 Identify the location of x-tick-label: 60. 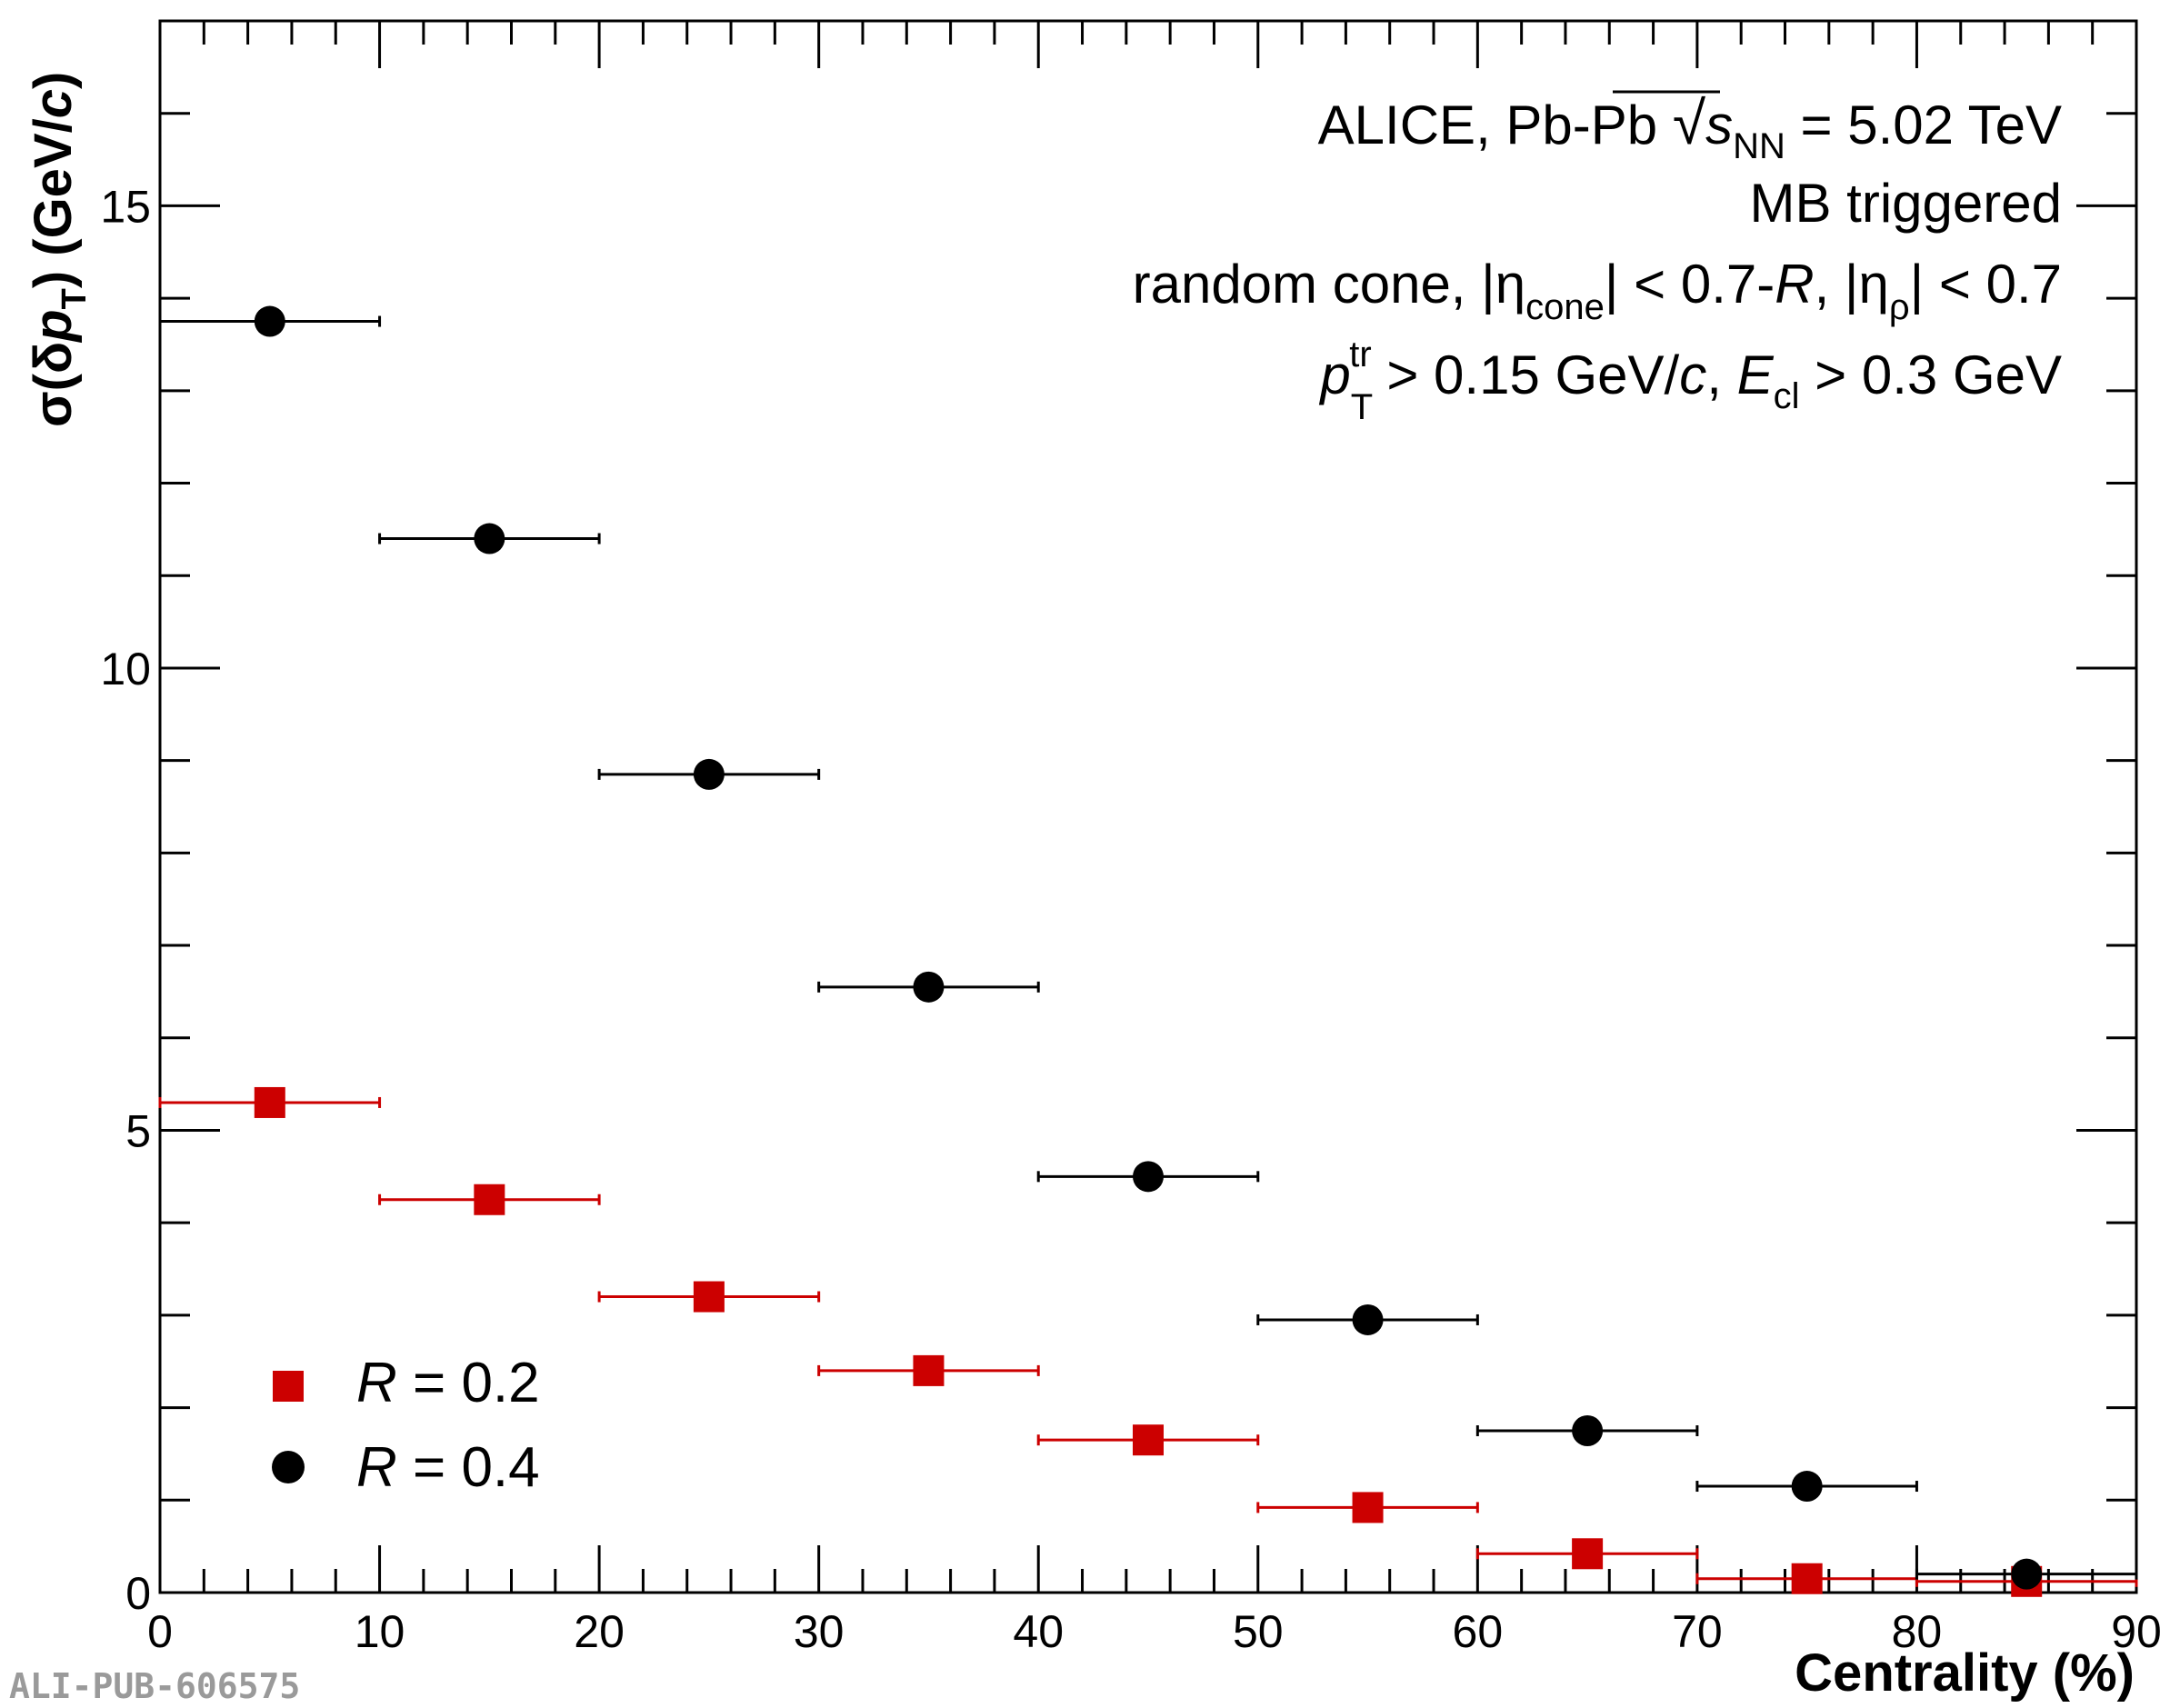
(1478, 1632).